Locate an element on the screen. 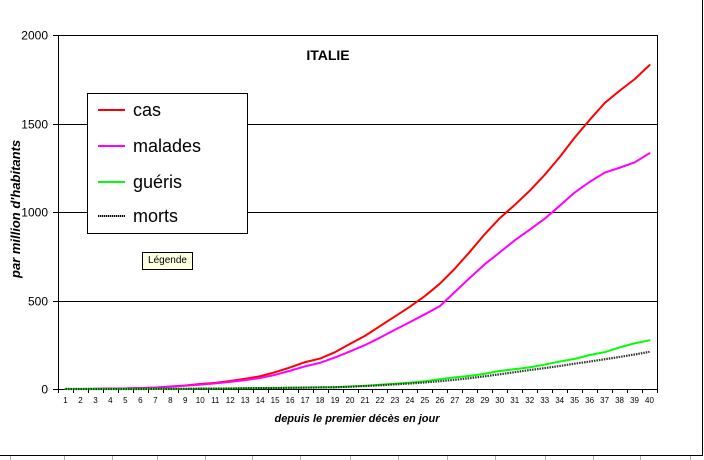 The height and width of the screenshot is (460, 704). x-tick-label: 4 is located at coordinates (110, 400).